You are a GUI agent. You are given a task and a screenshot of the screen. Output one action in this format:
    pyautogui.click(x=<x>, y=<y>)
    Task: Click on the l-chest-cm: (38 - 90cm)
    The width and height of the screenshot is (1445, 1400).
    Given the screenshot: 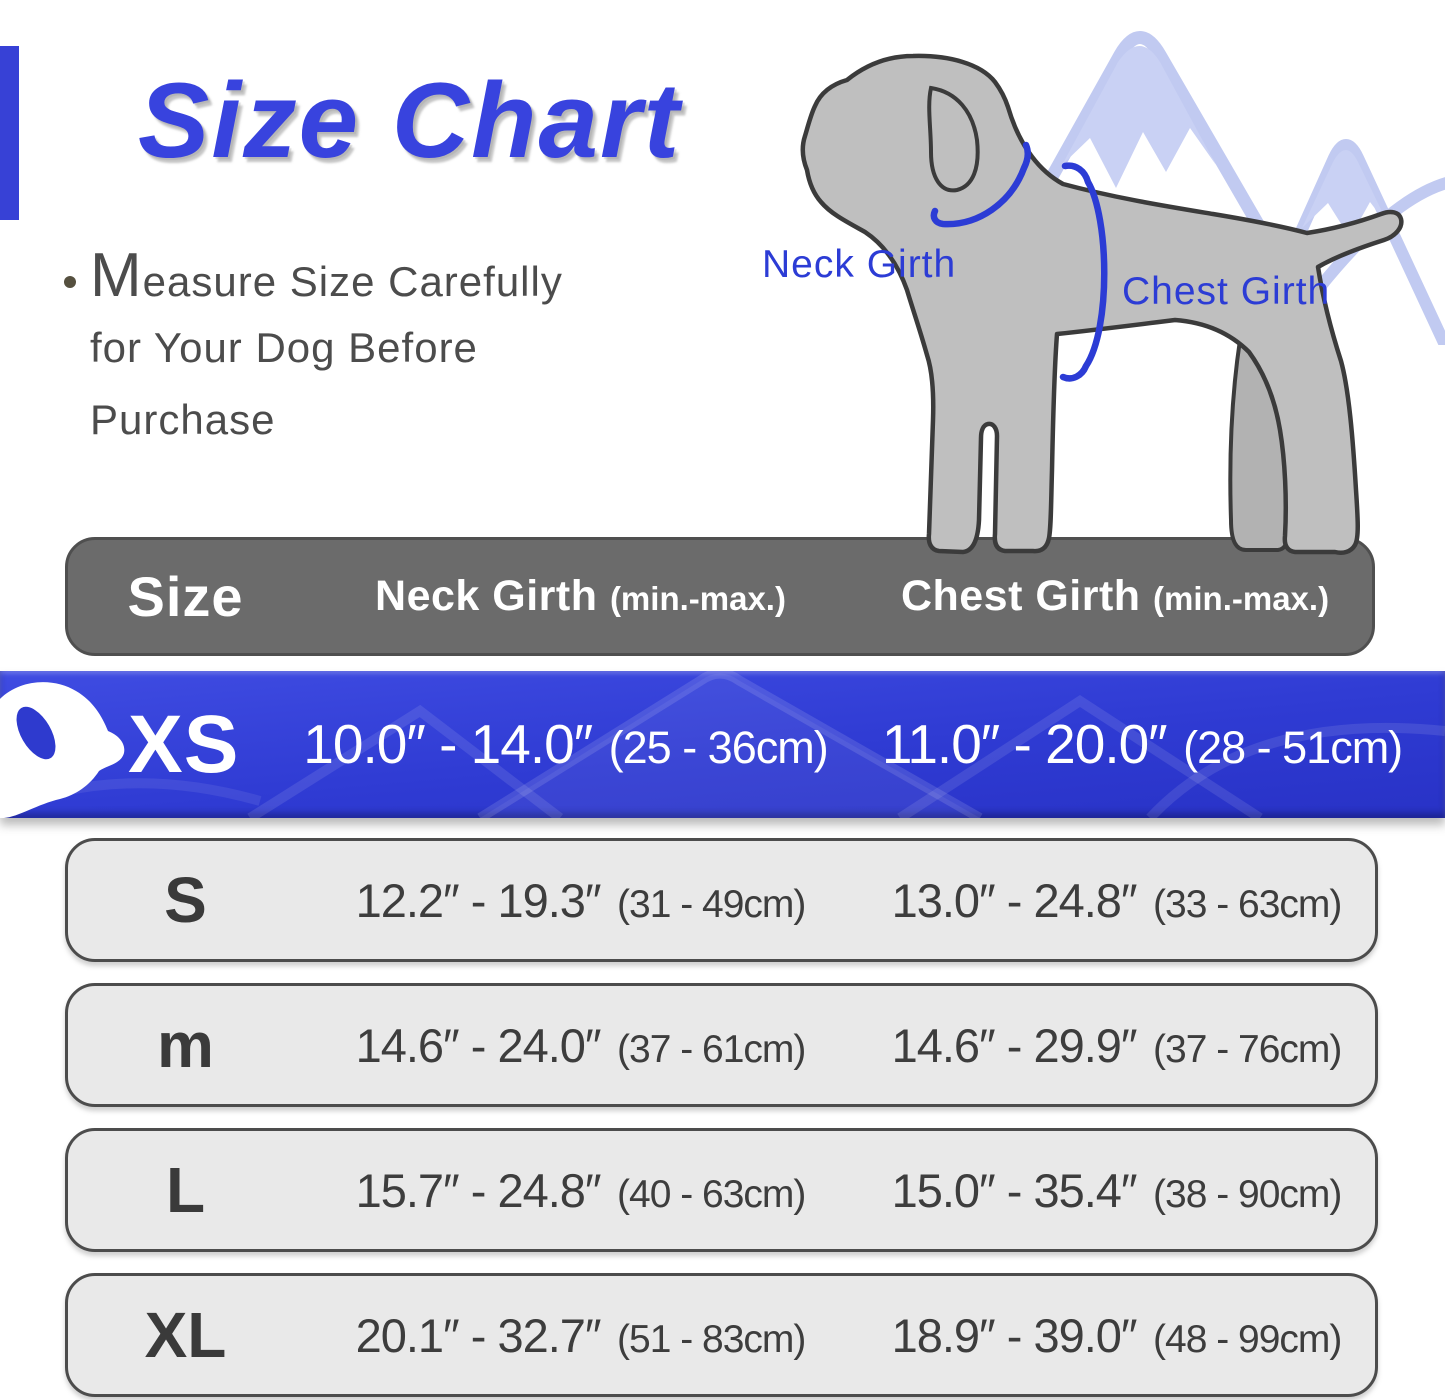 What is the action you would take?
    pyautogui.click(x=1247, y=1194)
    